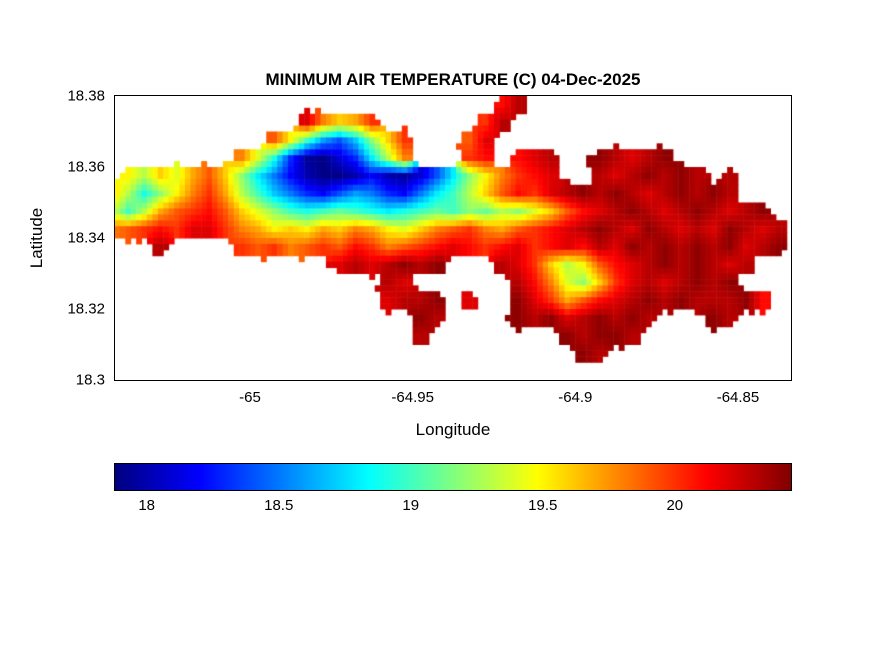 This screenshot has width=875, height=656. Describe the element at coordinates (147, 505) in the screenshot. I see `colorbar-tick-label: 18` at that location.